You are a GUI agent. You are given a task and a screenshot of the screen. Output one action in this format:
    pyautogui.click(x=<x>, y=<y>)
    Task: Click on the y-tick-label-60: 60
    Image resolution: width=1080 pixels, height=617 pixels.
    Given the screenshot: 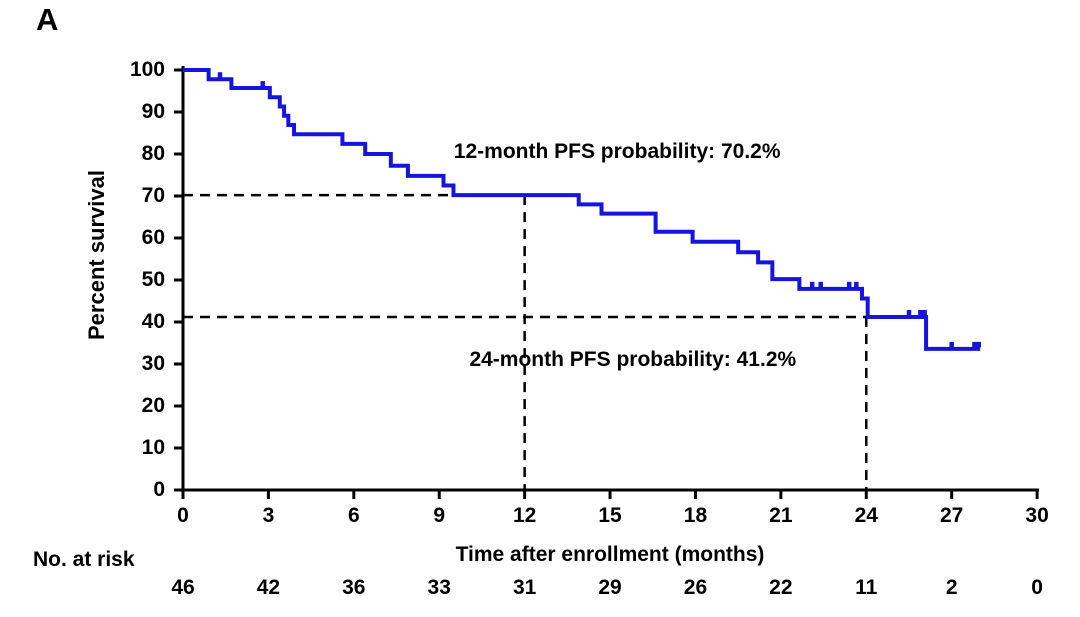 What is the action you would take?
    pyautogui.click(x=153, y=237)
    